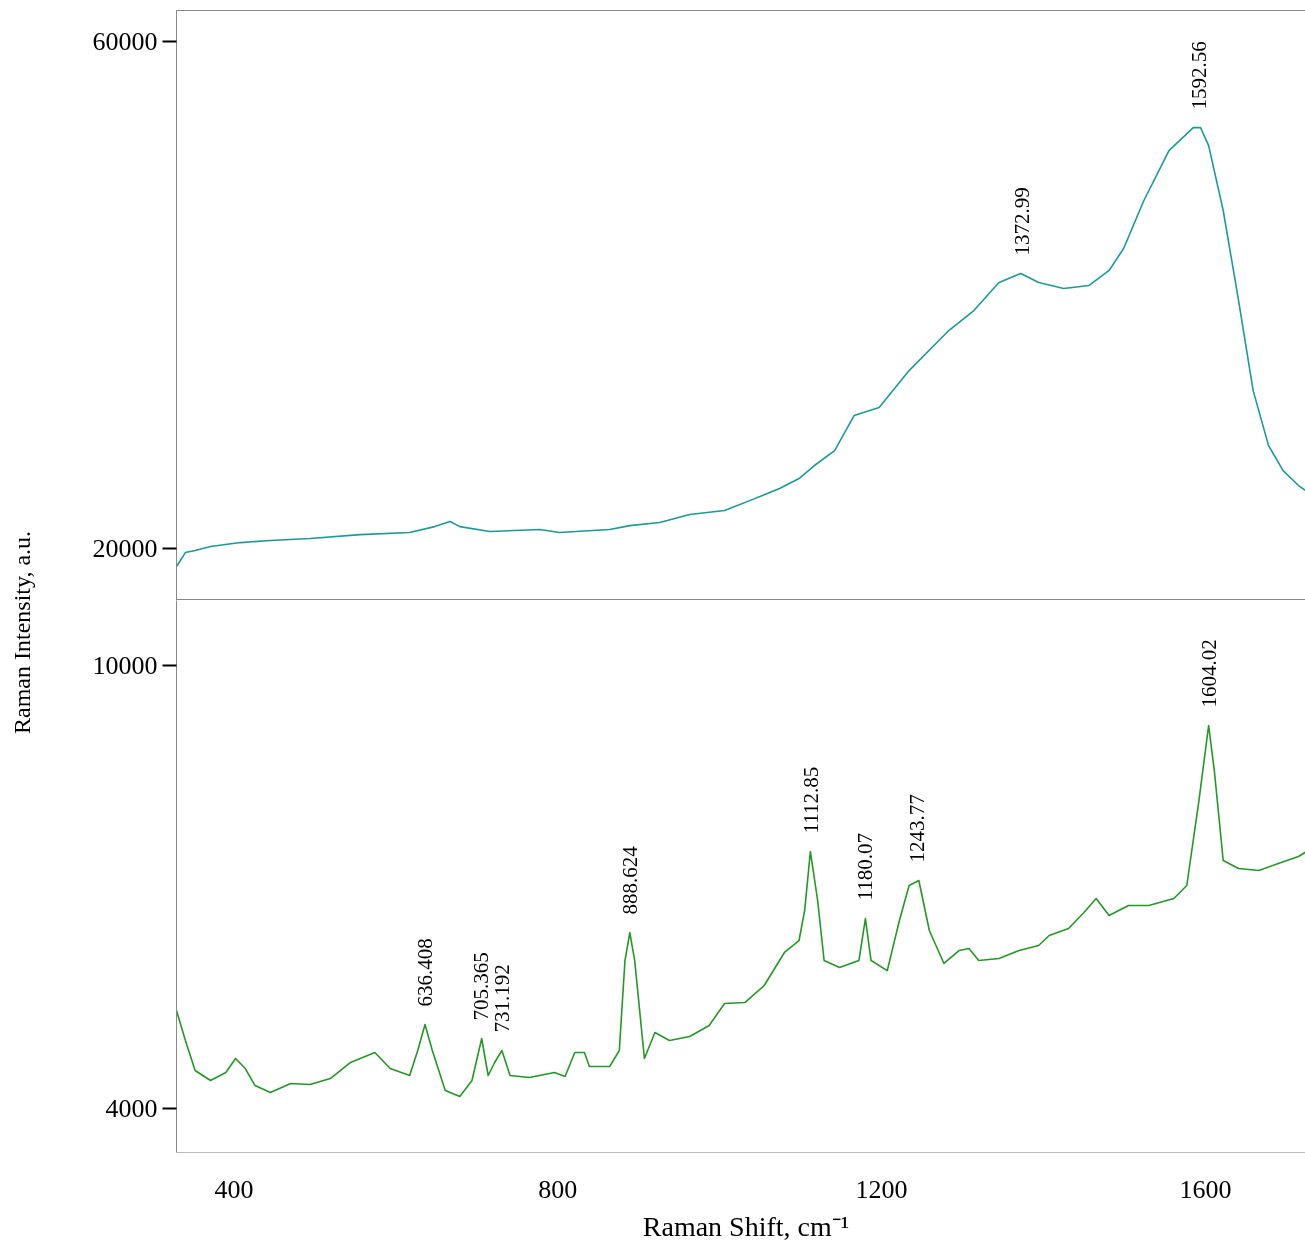  Describe the element at coordinates (1205, 1189) in the screenshot. I see `x-tick-label: 1600` at that location.